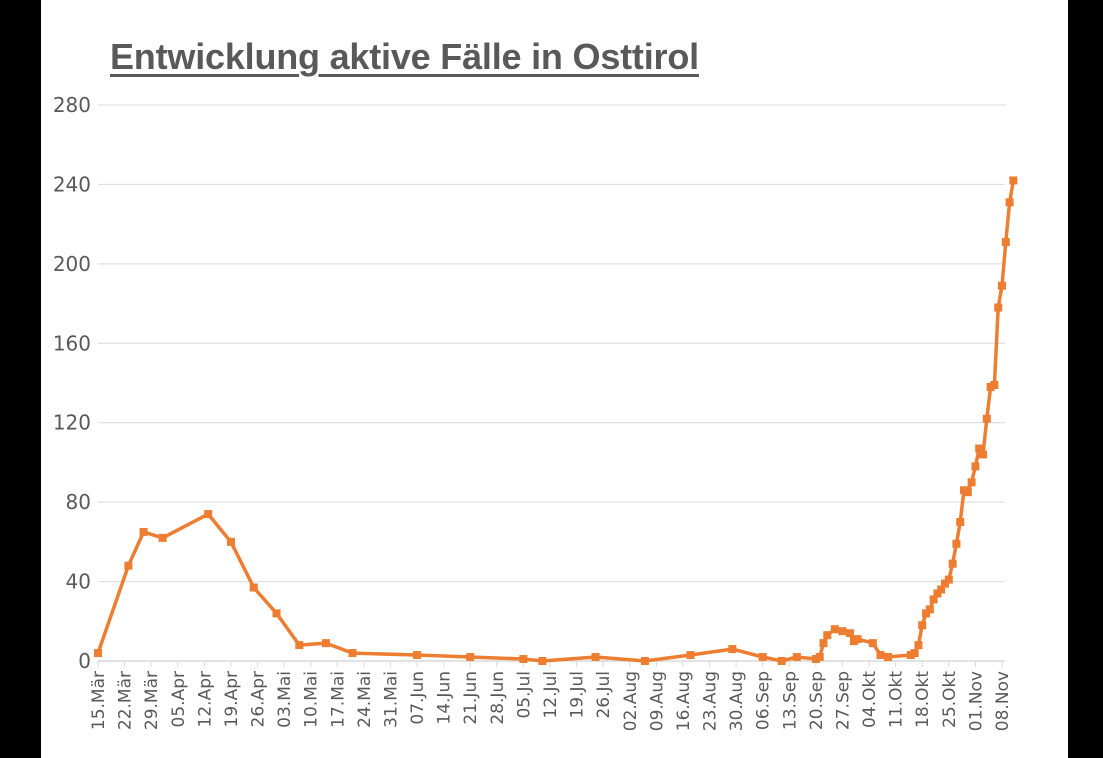 The image size is (1103, 758). I want to click on x-tick-label: 03.Mai, so click(285, 699).